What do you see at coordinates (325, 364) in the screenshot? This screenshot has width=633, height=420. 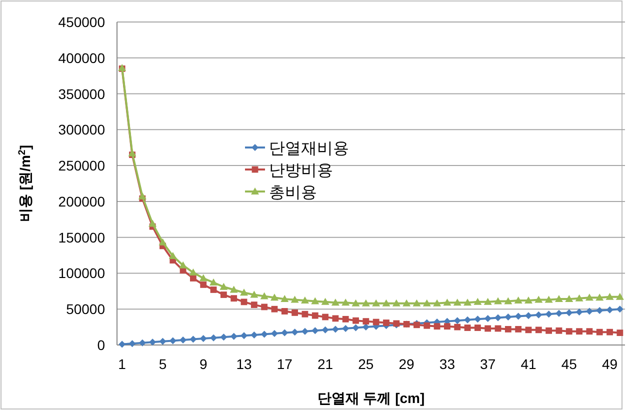 I see `x-tick-label: 21` at bounding box center [325, 364].